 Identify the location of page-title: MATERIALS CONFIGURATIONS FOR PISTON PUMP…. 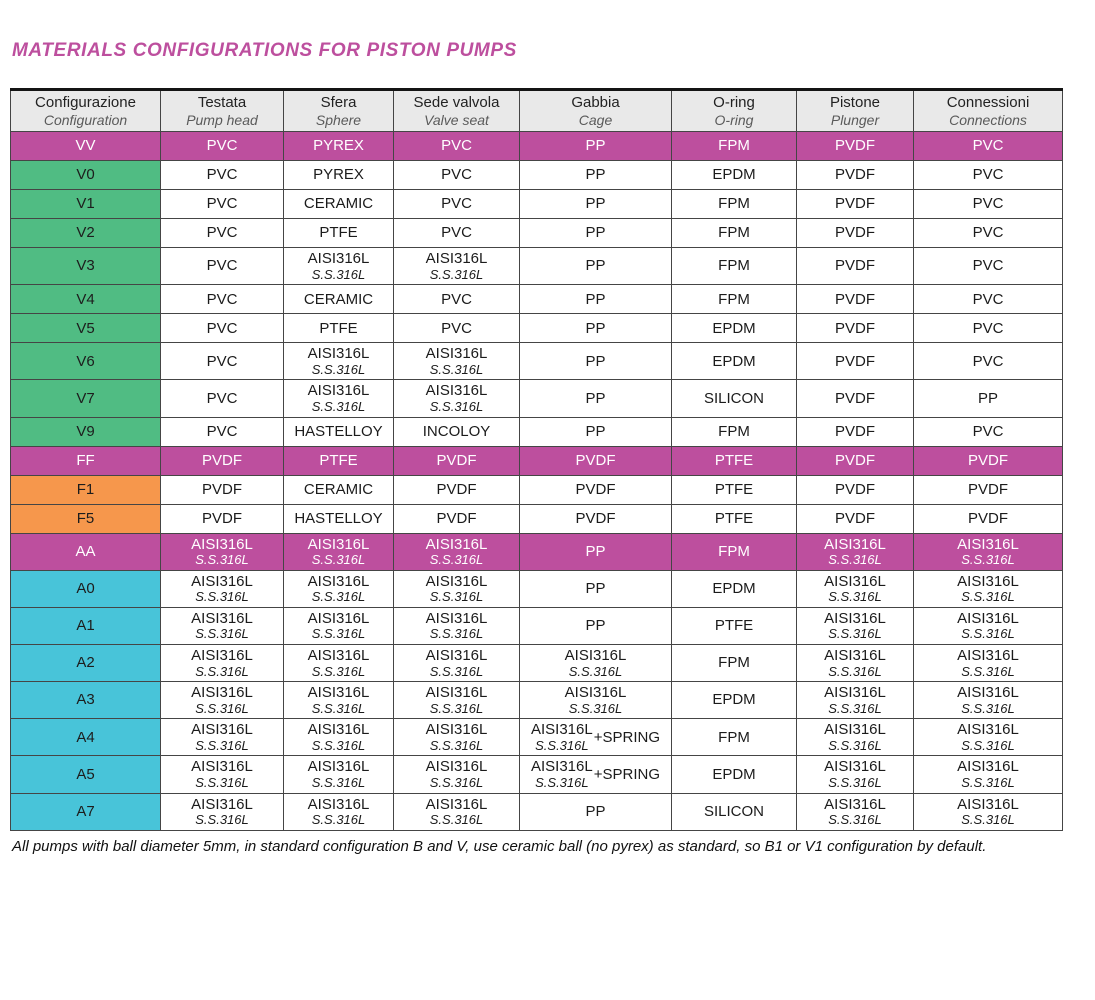
(264, 50).